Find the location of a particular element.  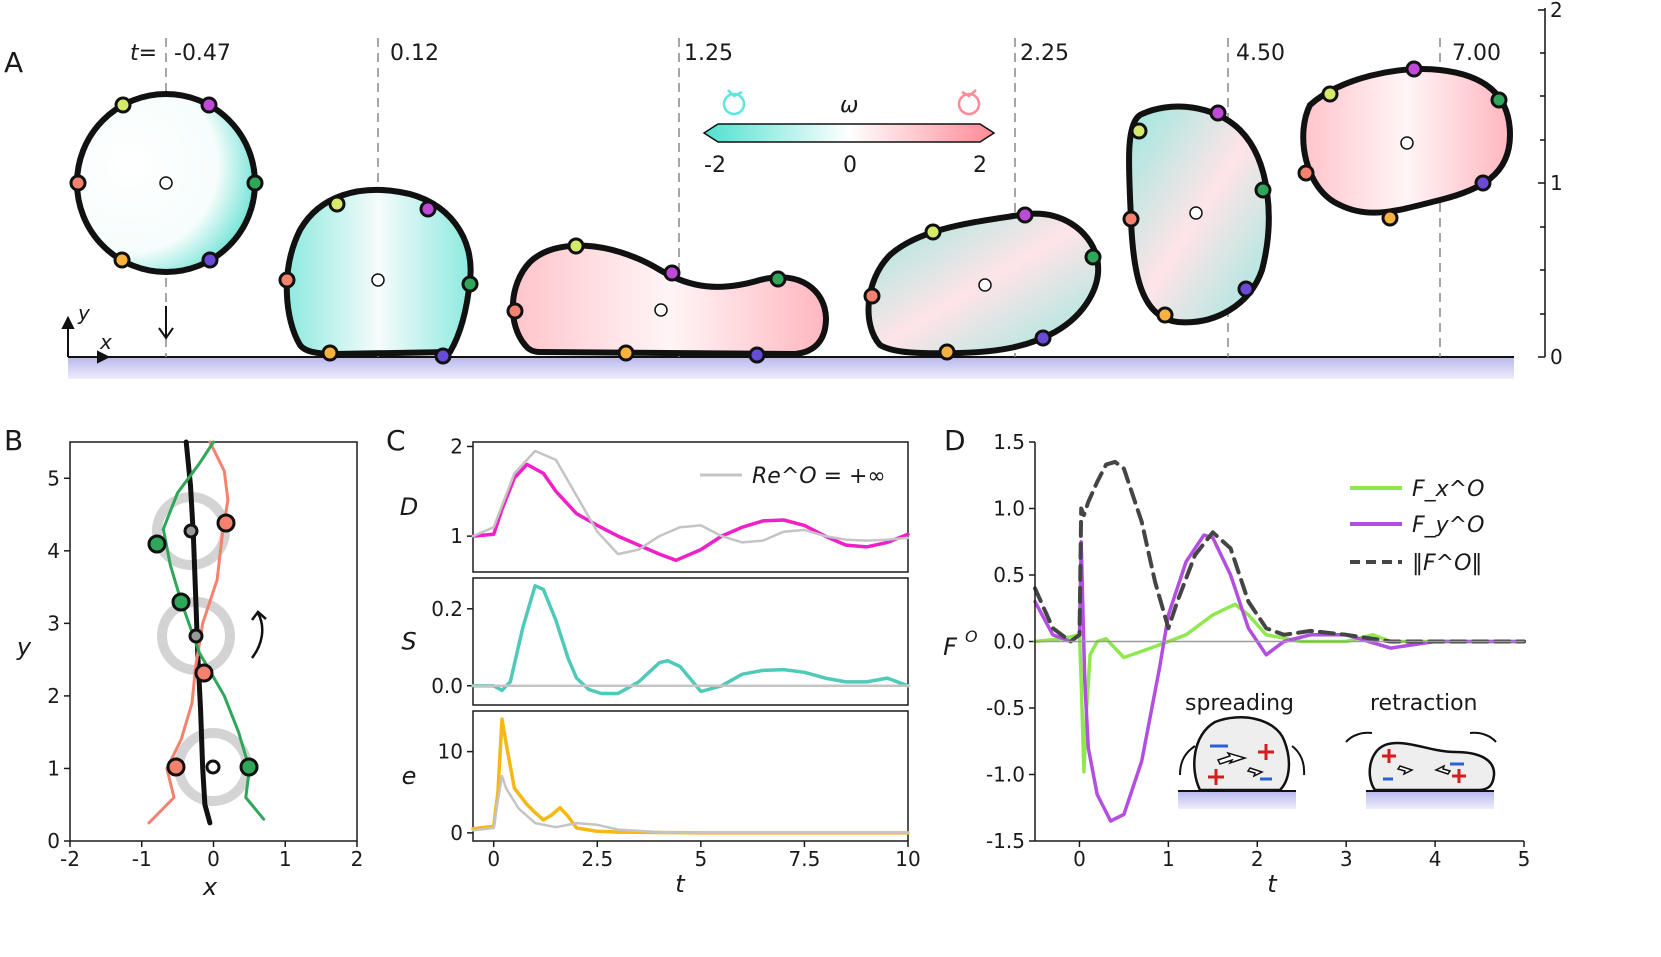

axis-y-label-a: y is located at coordinates (84, 313).